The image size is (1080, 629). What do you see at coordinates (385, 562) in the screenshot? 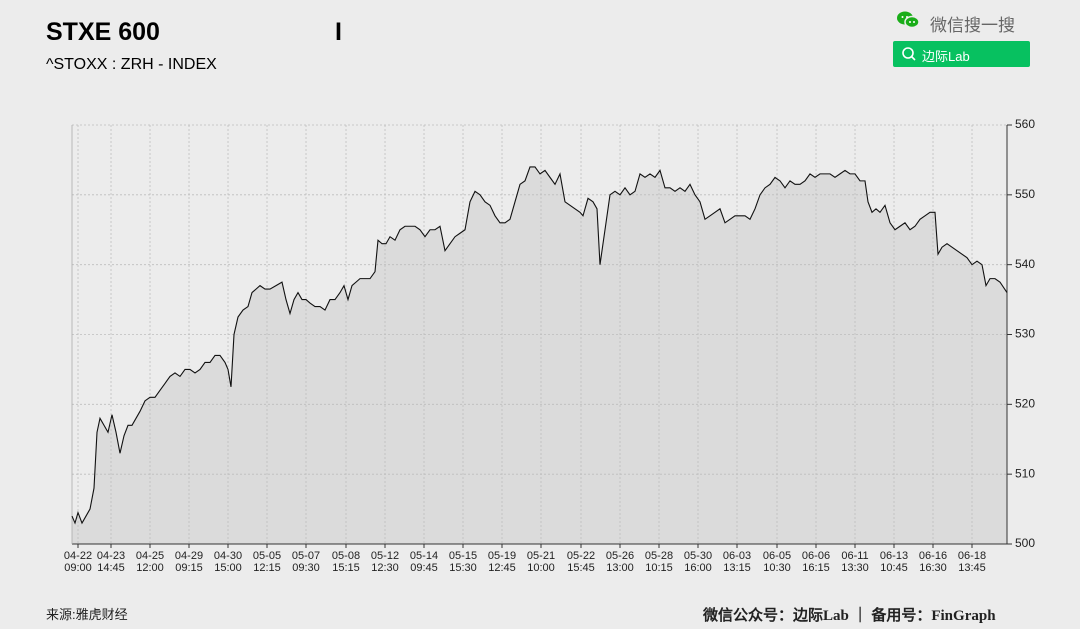
I see `x-tick-label: 05-12 12:30` at bounding box center [385, 562].